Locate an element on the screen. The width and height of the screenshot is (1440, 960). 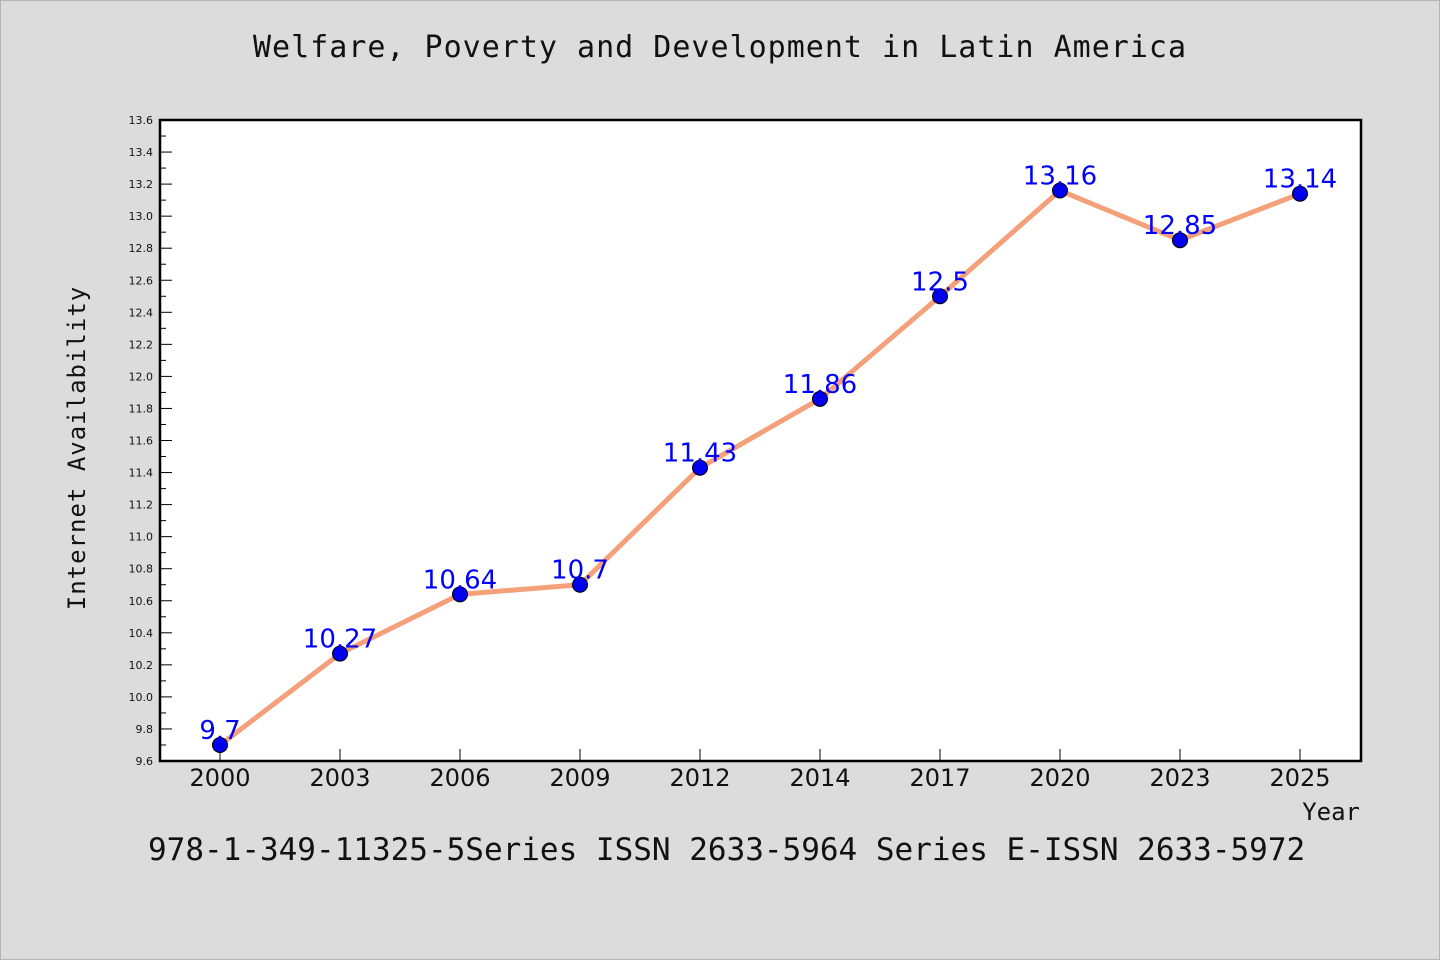
y-tick-label: 12.2 is located at coordinates (141, 344).